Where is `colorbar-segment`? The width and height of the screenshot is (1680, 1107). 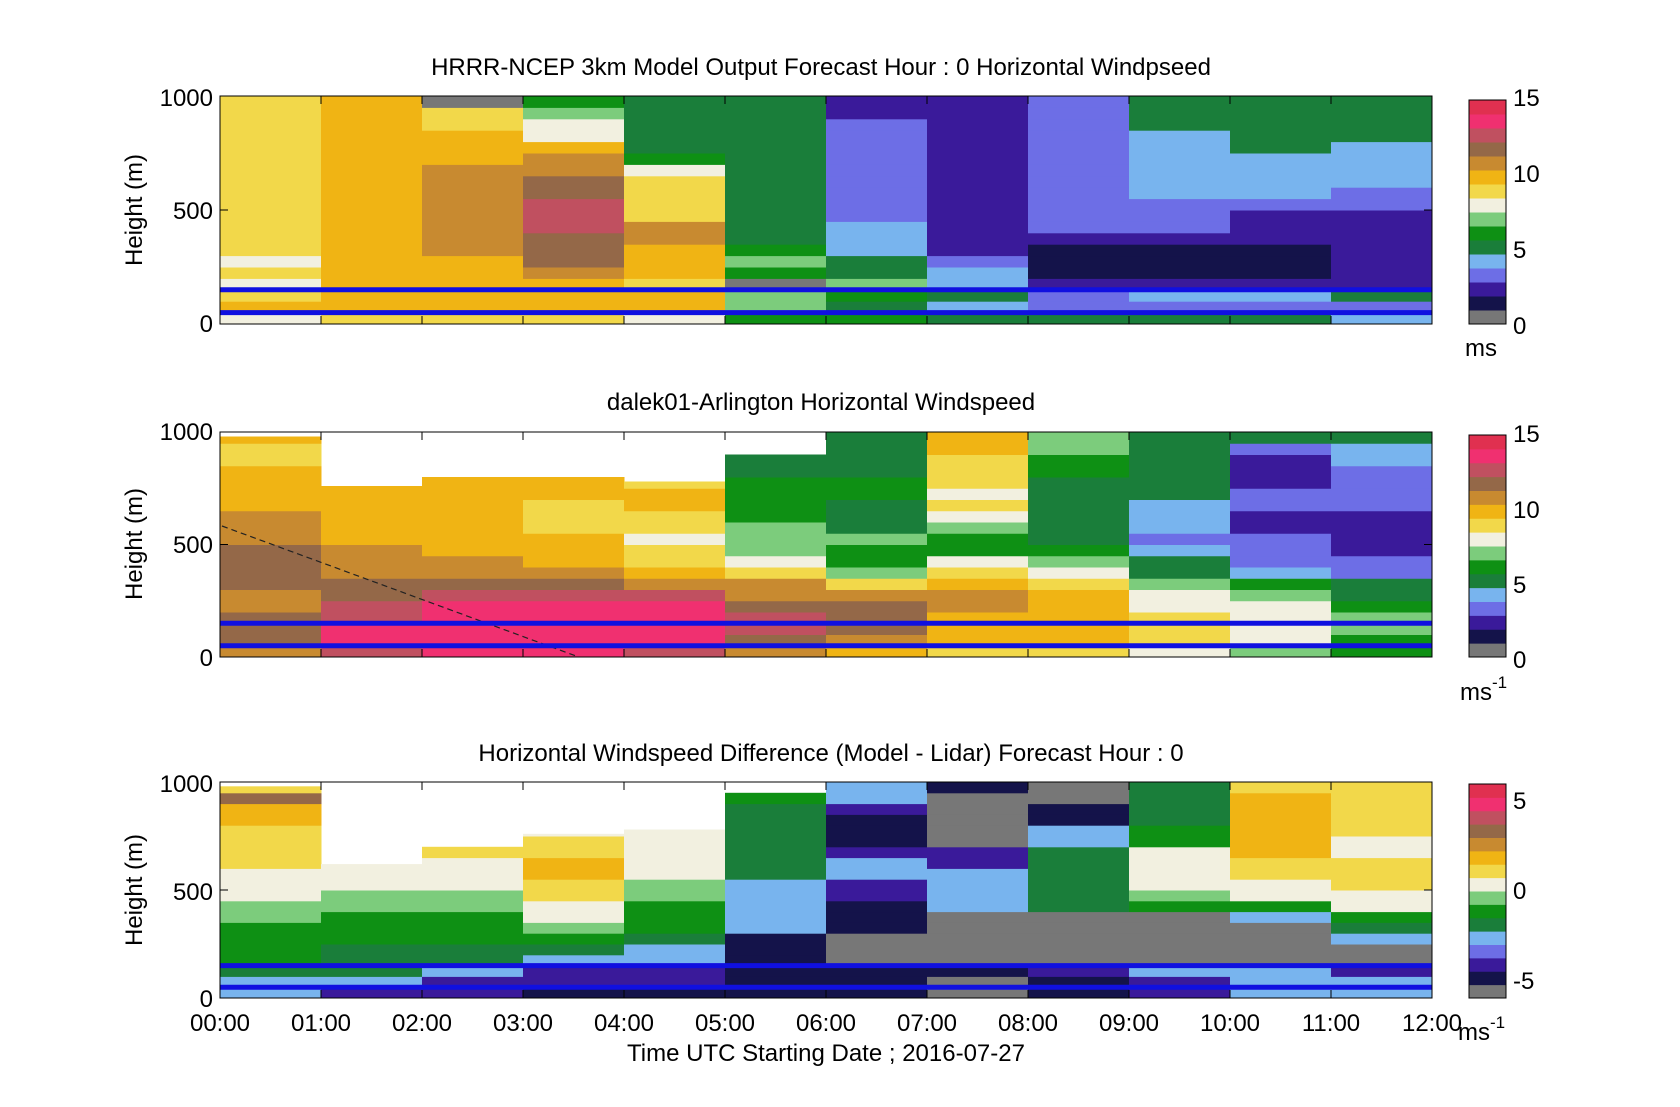
colorbar-segment is located at coordinates (1487, 511).